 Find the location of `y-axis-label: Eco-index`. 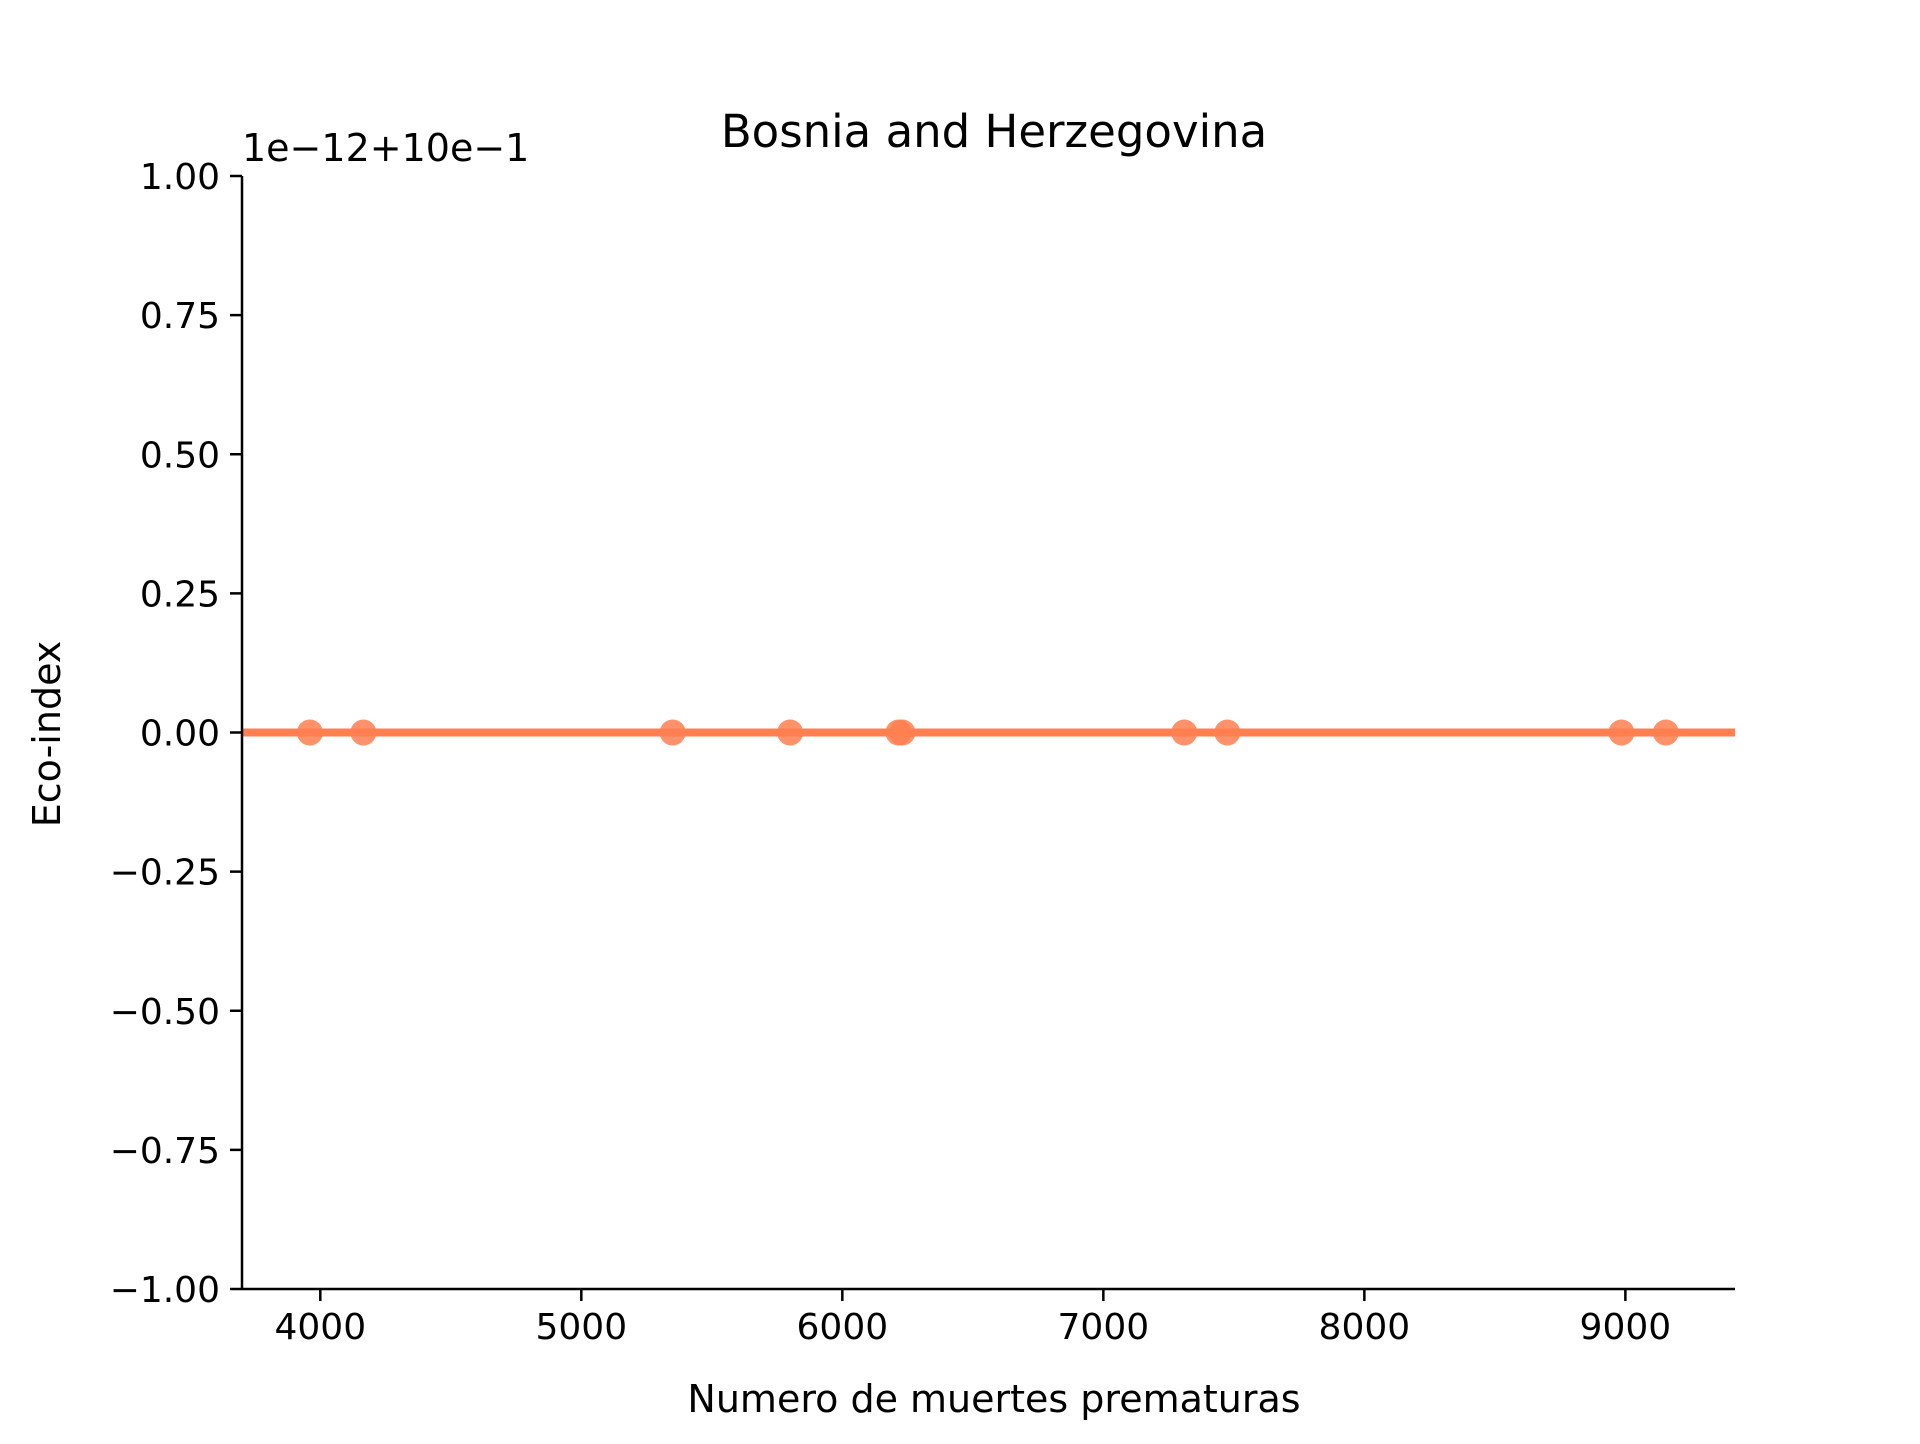

y-axis-label: Eco-index is located at coordinates (47, 734).